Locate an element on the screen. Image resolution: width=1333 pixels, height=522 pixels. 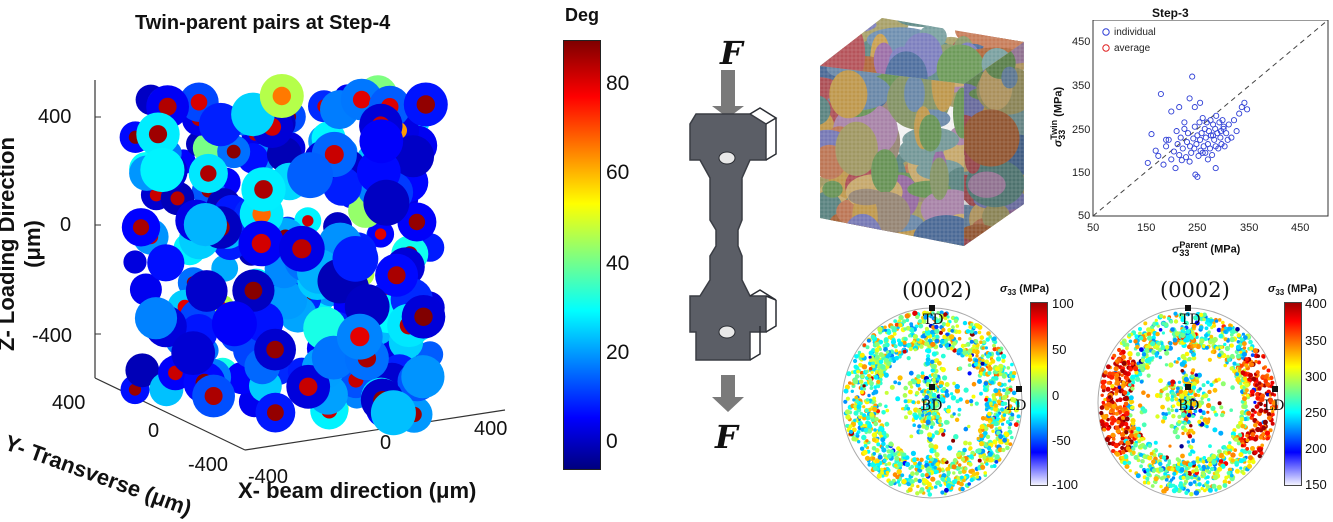
y-tick: 0 is located at coordinates (154, 431).